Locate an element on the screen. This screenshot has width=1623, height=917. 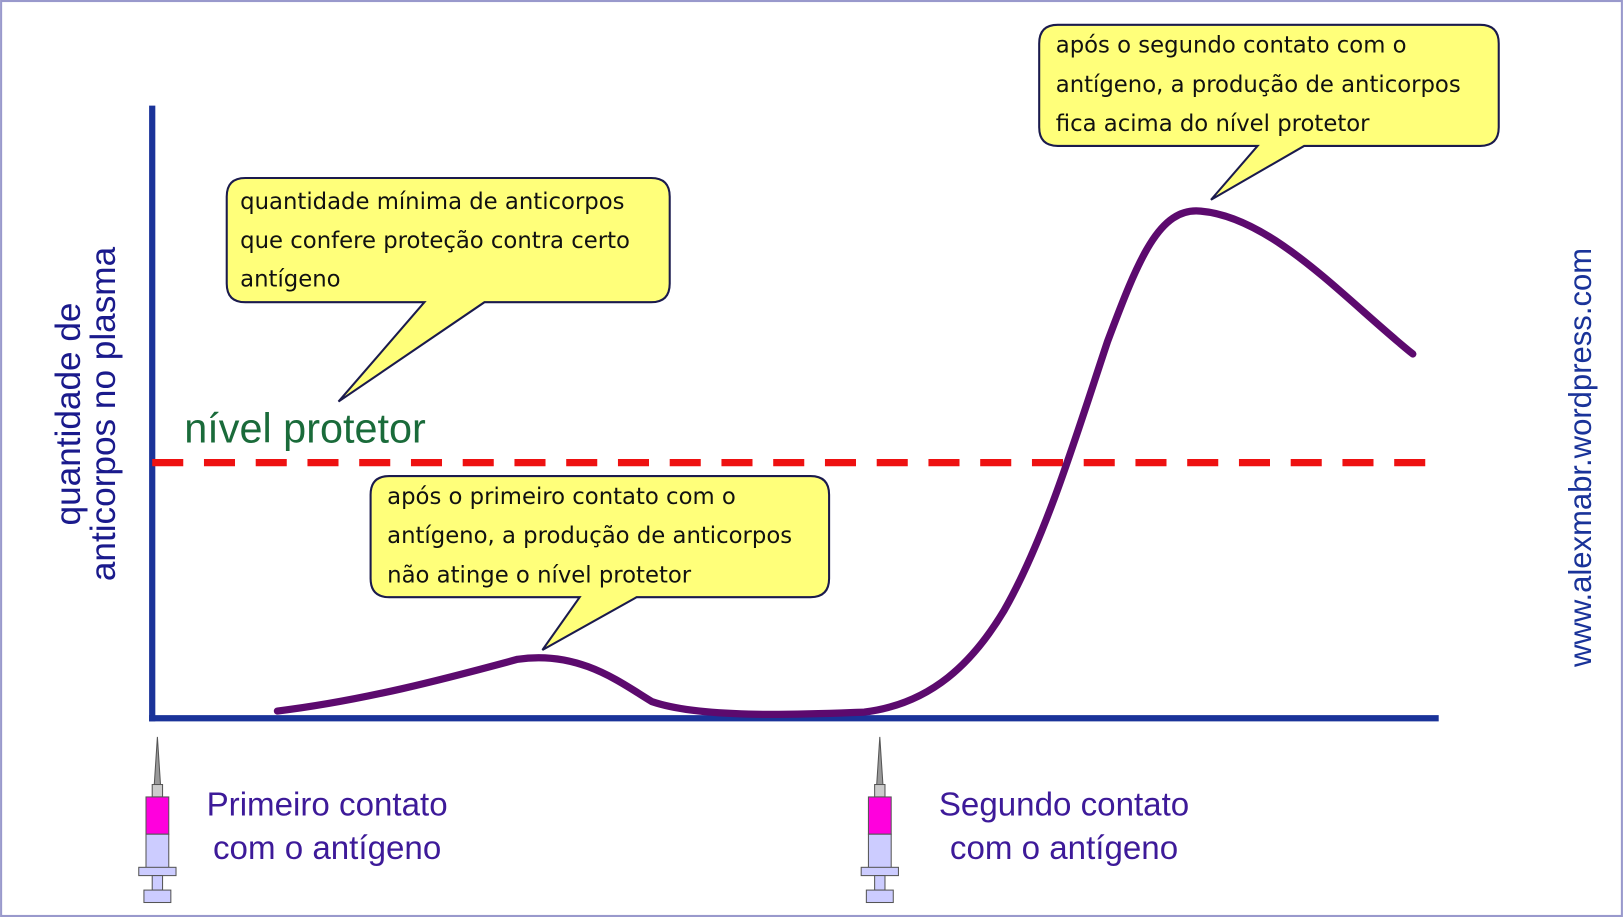
callout-text: que confere proteção contra certo is located at coordinates (435, 241).